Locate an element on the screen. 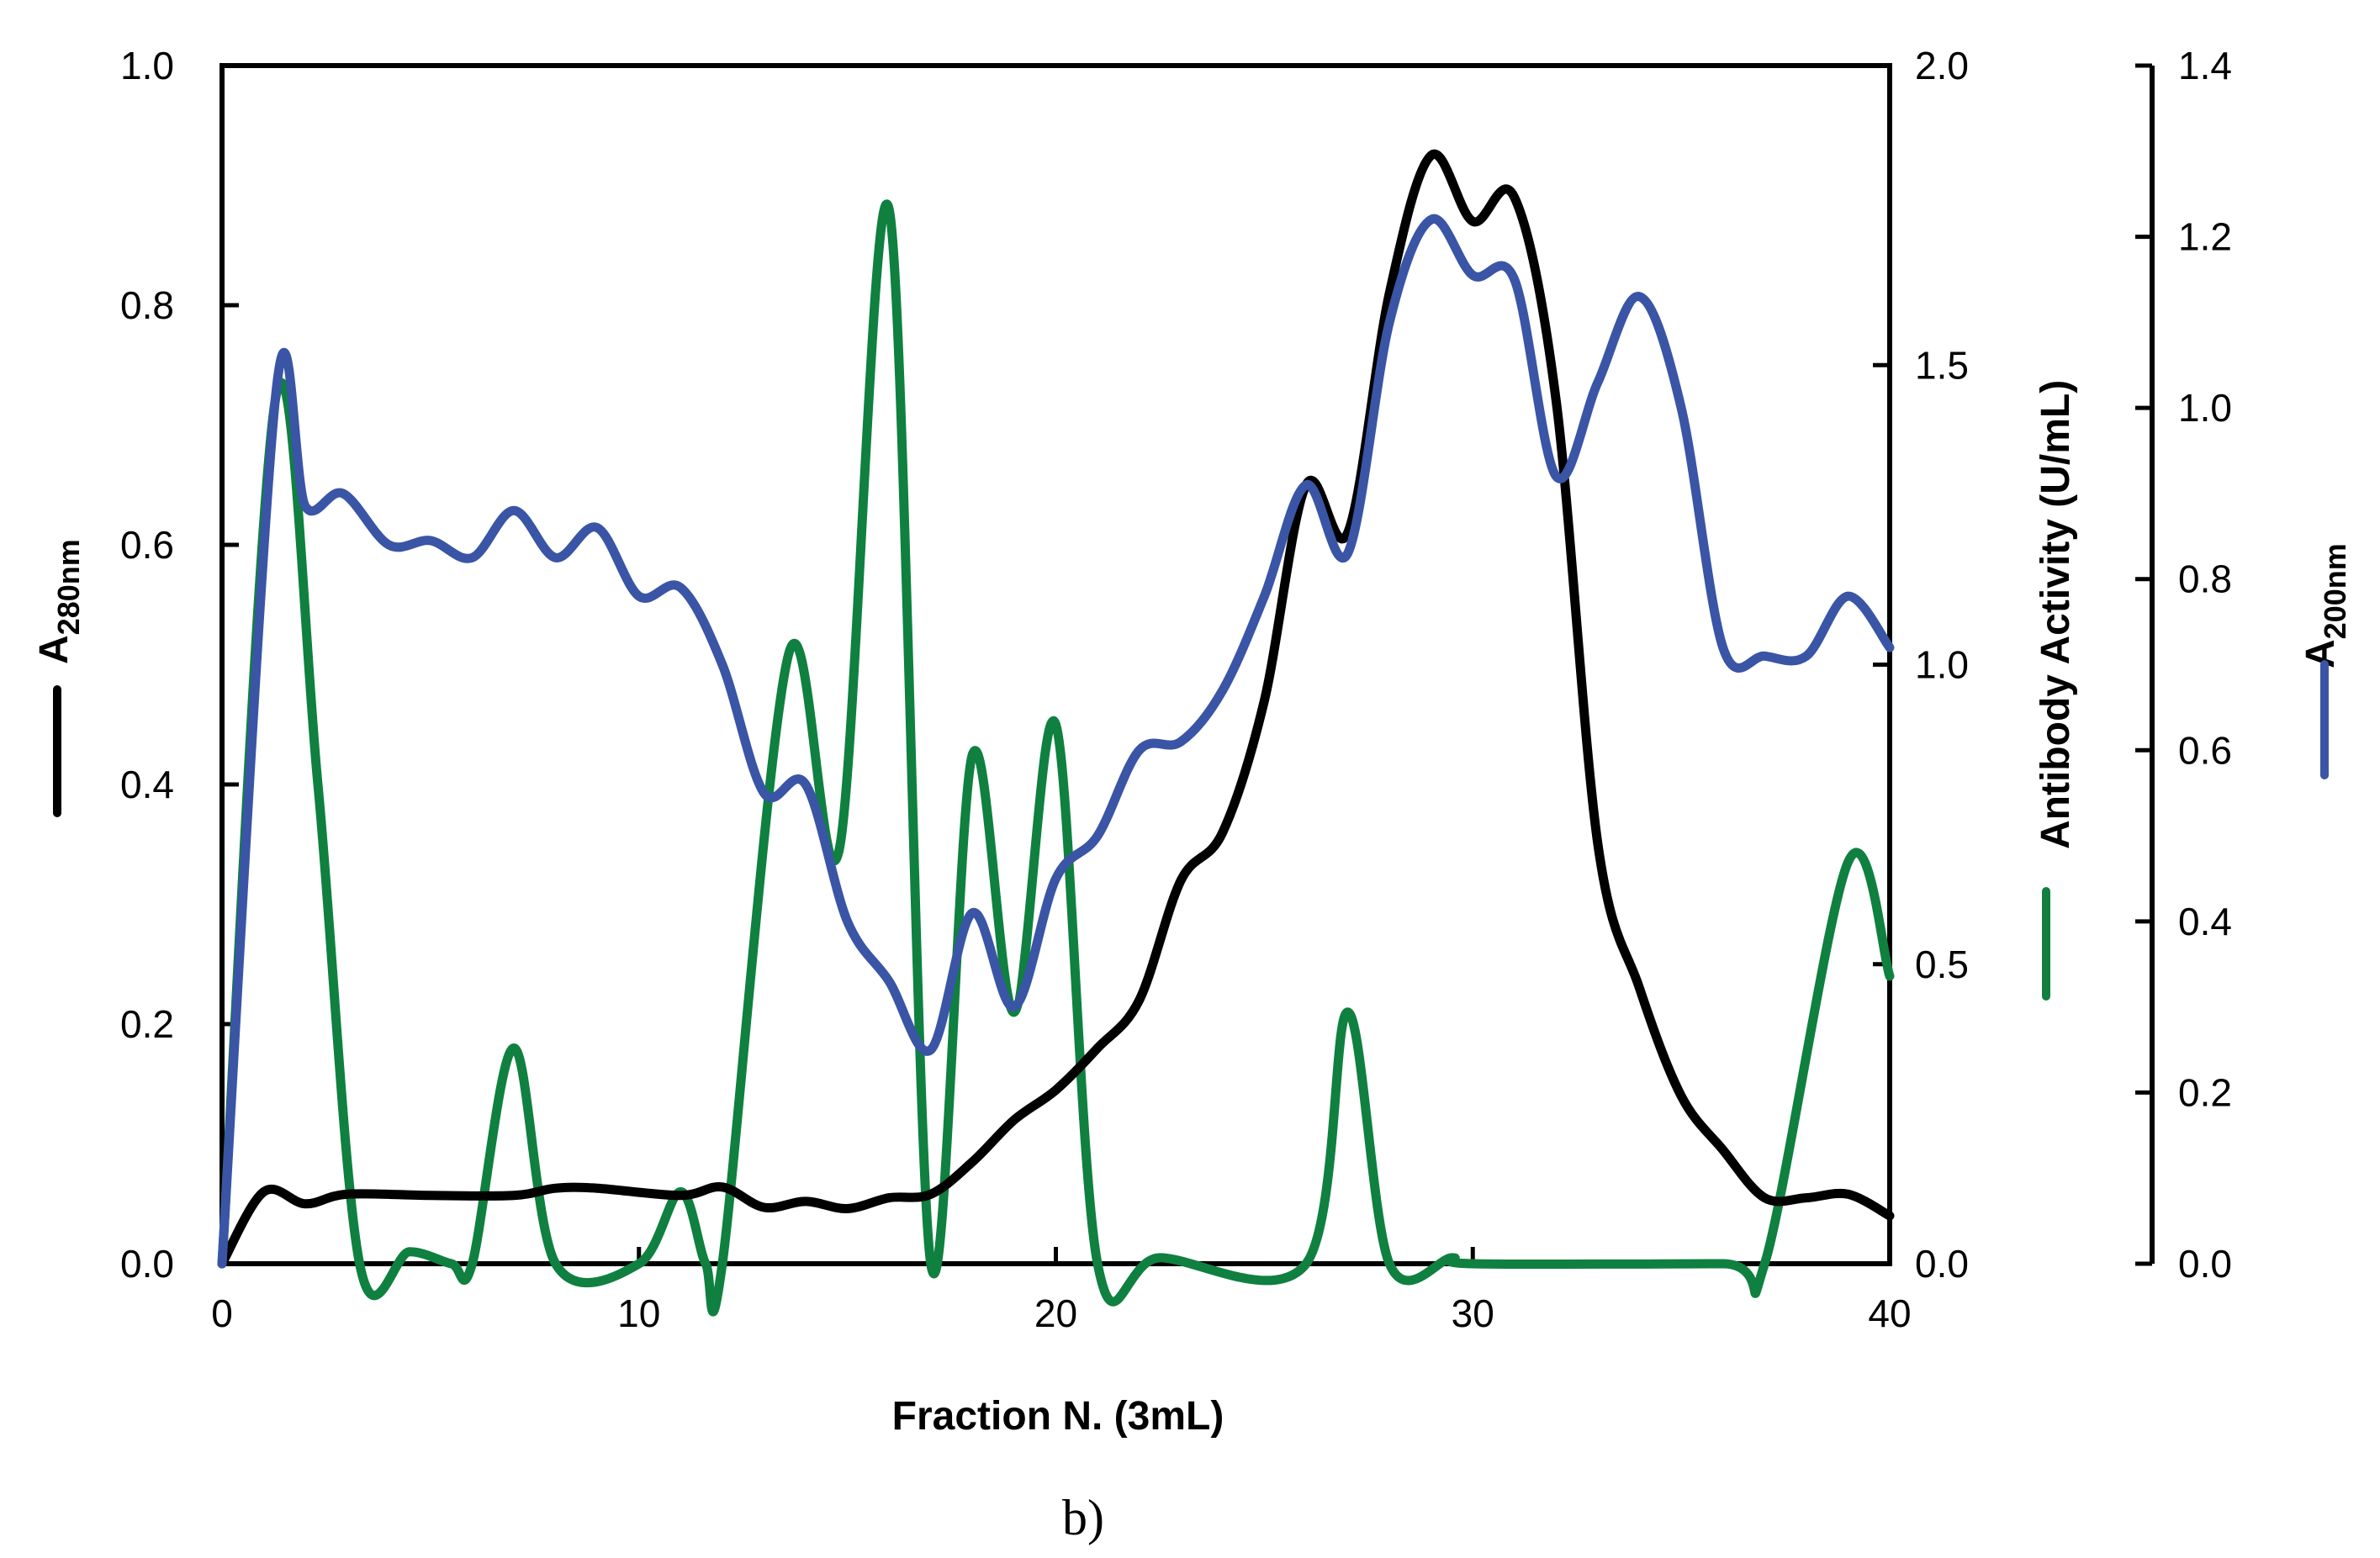 Image resolution: width=2380 pixels, height=1558 pixels. x-axis-ticks: 0 10 20 30 40 is located at coordinates (1061, 1291).